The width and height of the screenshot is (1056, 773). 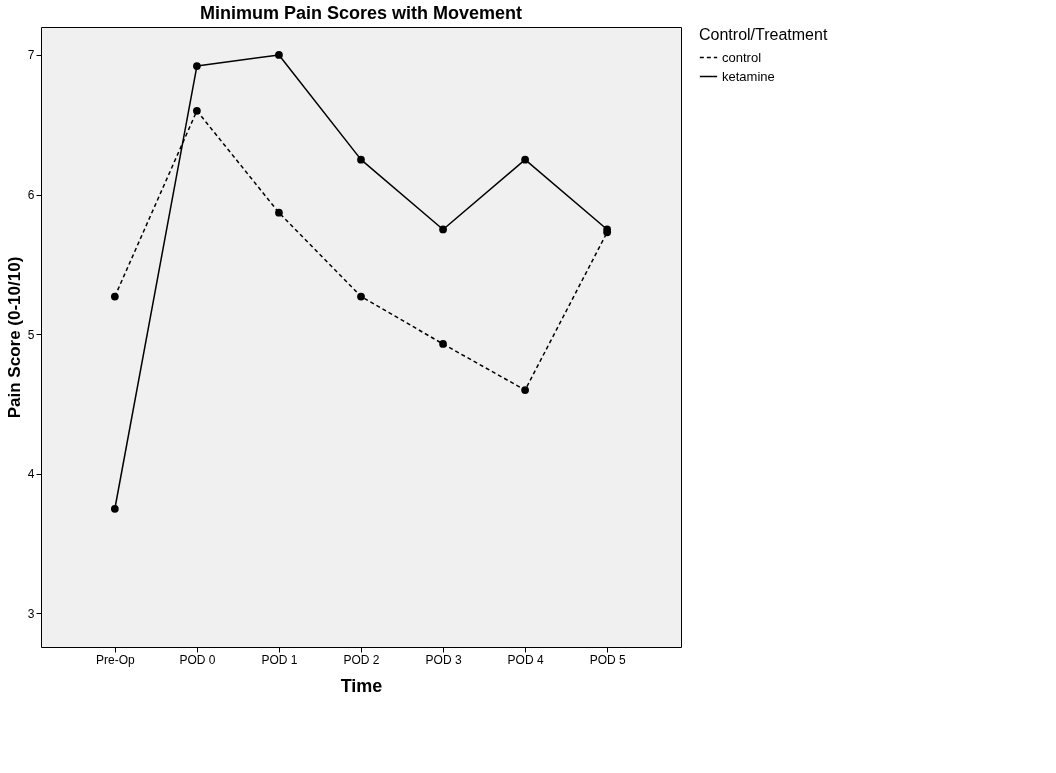 What do you see at coordinates (31, 334) in the screenshot?
I see `y-tick-label: 5` at bounding box center [31, 334].